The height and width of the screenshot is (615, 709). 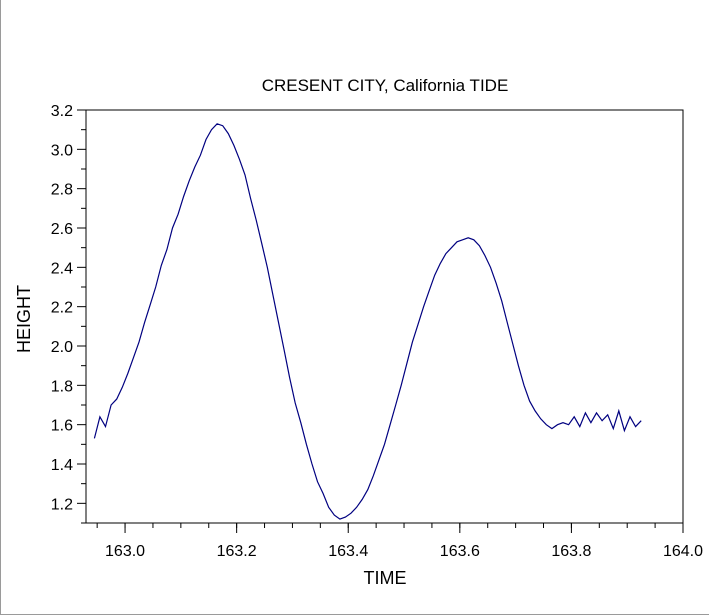 I want to click on y-tick-label: 2.2, so click(x=62, y=308).